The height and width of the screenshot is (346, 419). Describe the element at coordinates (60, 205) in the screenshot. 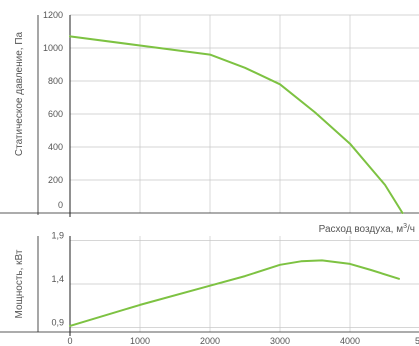

I see `pressure-tick-label: 0` at that location.